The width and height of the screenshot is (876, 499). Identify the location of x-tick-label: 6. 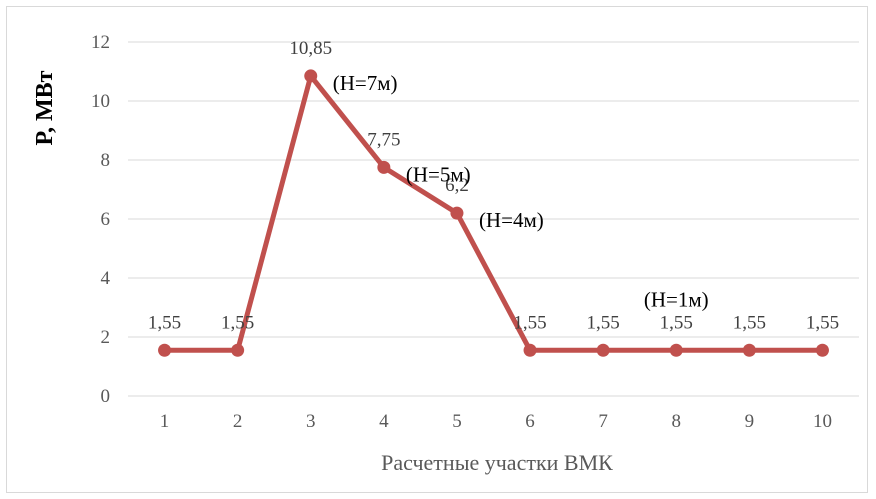
(530, 421).